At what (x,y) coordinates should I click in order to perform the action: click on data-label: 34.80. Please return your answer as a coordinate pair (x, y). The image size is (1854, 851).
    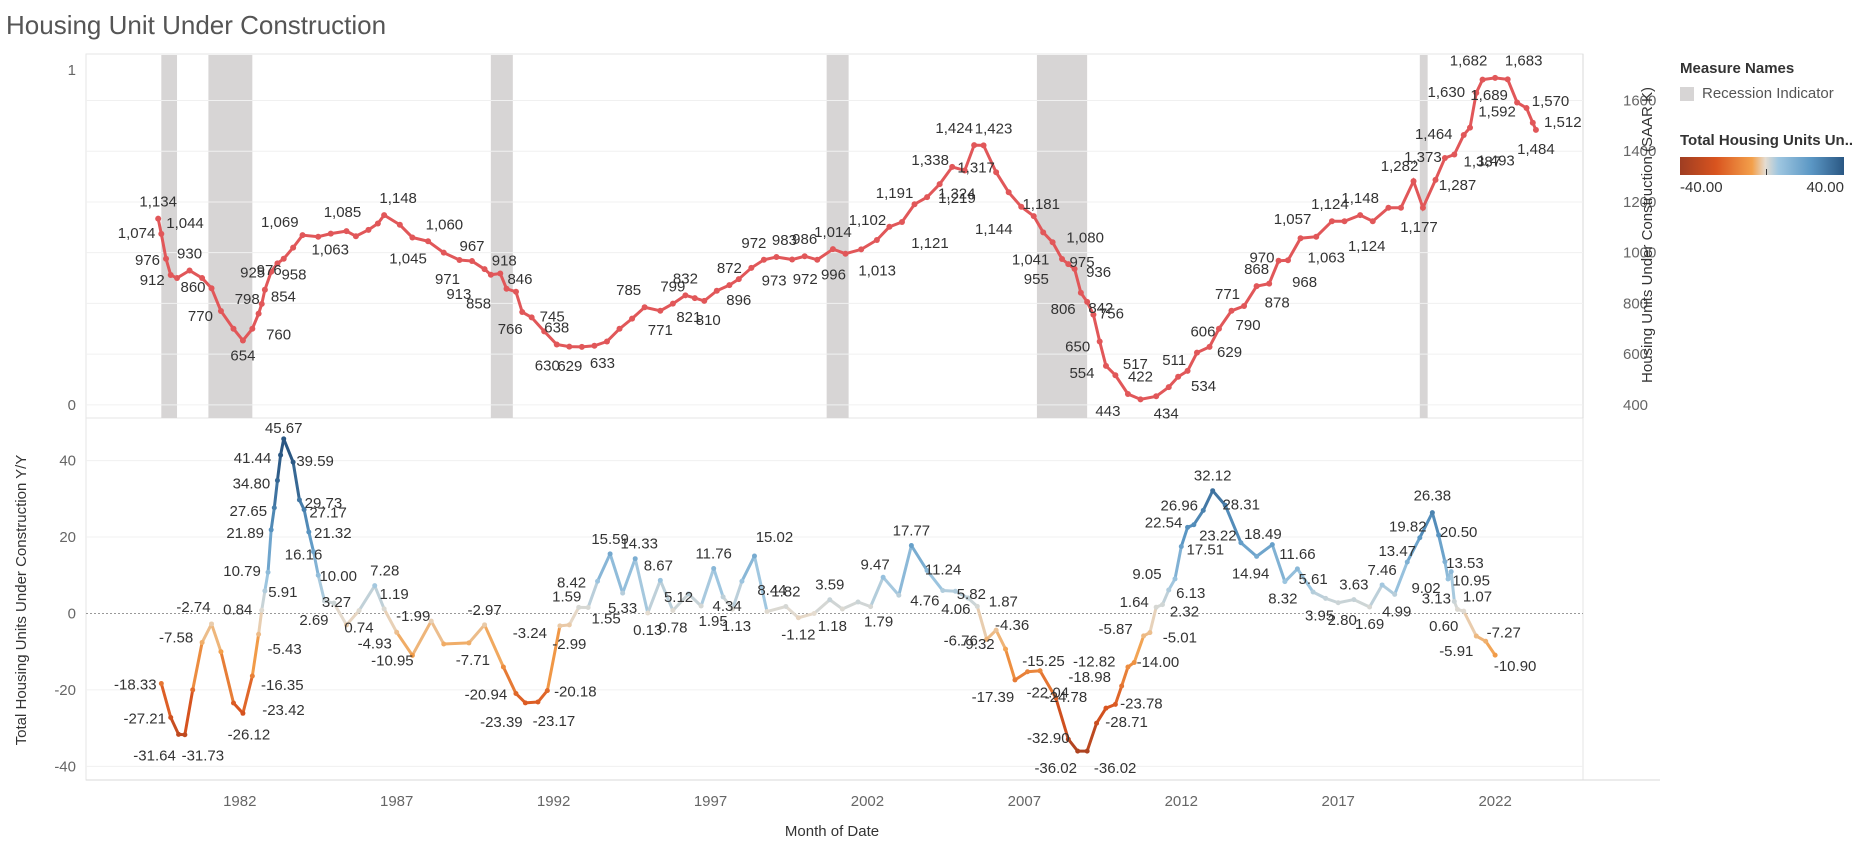
    Looking at the image, I should click on (252, 483).